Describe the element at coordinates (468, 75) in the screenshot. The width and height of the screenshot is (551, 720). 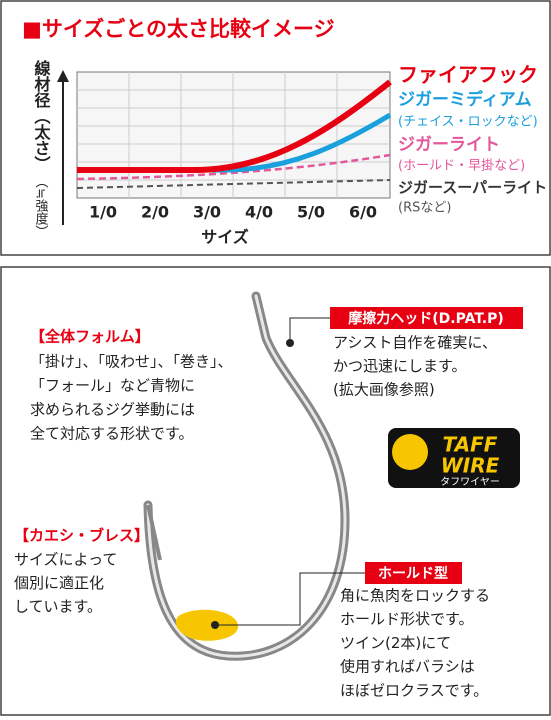
I see `legend-name: ファイアフック` at that location.